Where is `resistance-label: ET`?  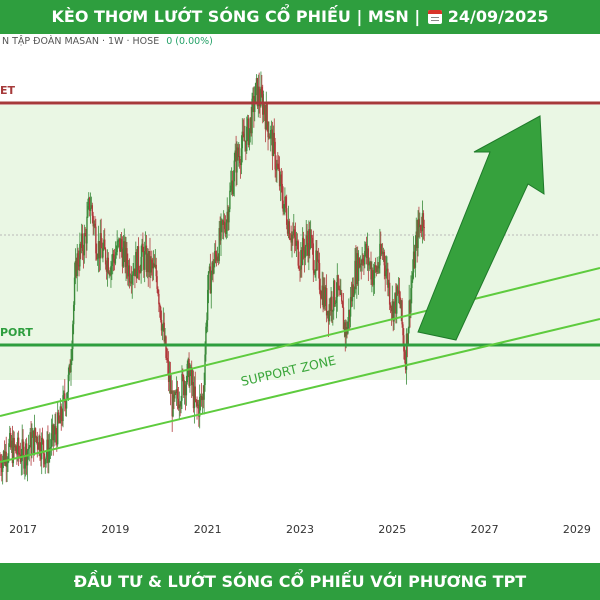 resistance-label: ET is located at coordinates (8, 90).